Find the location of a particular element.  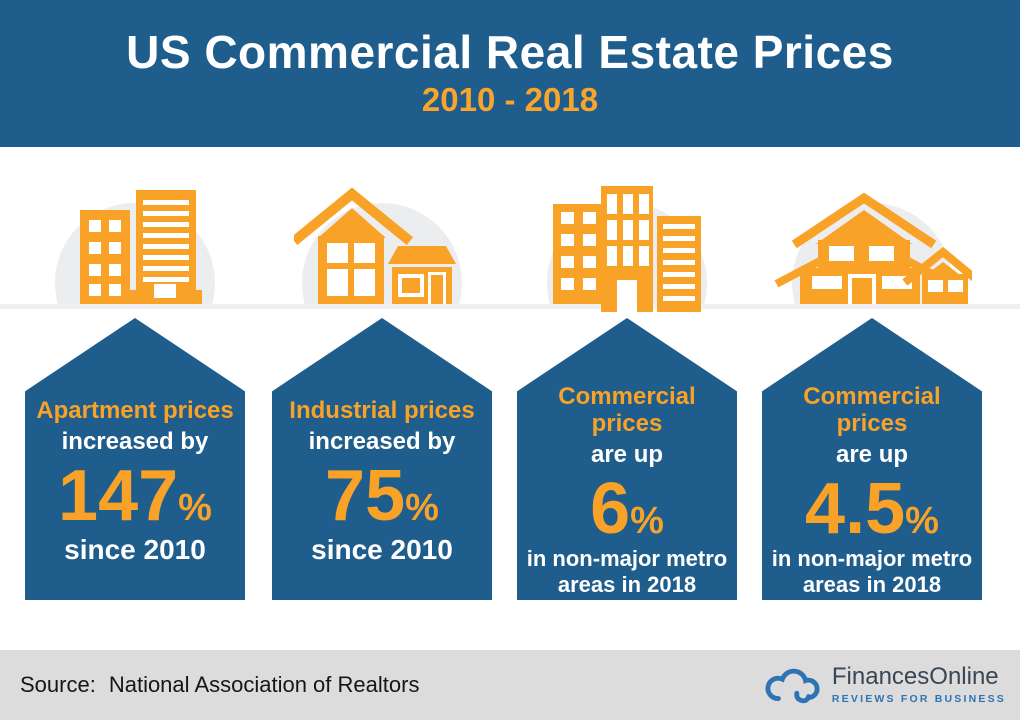

source-label: Source: is located at coordinates (58, 684).